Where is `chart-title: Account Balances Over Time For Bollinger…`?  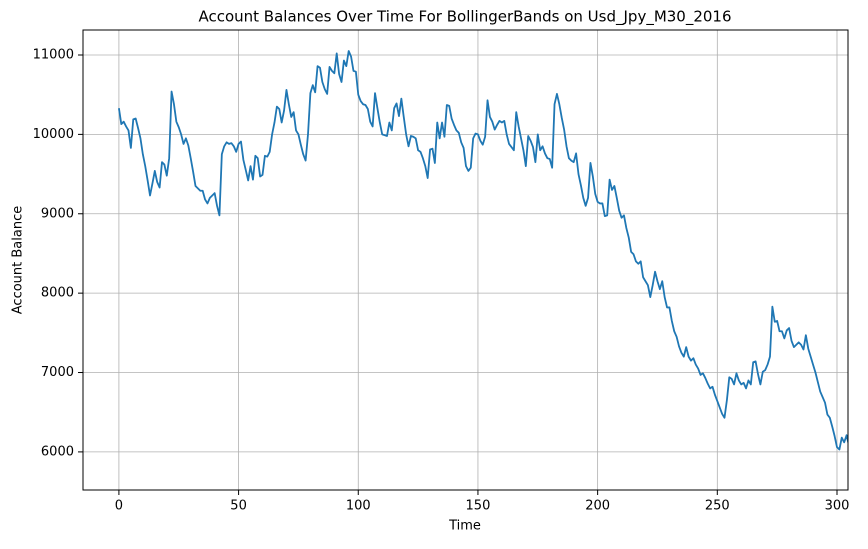
chart-title: Account Balances Over Time For Bollinger… is located at coordinates (464, 17).